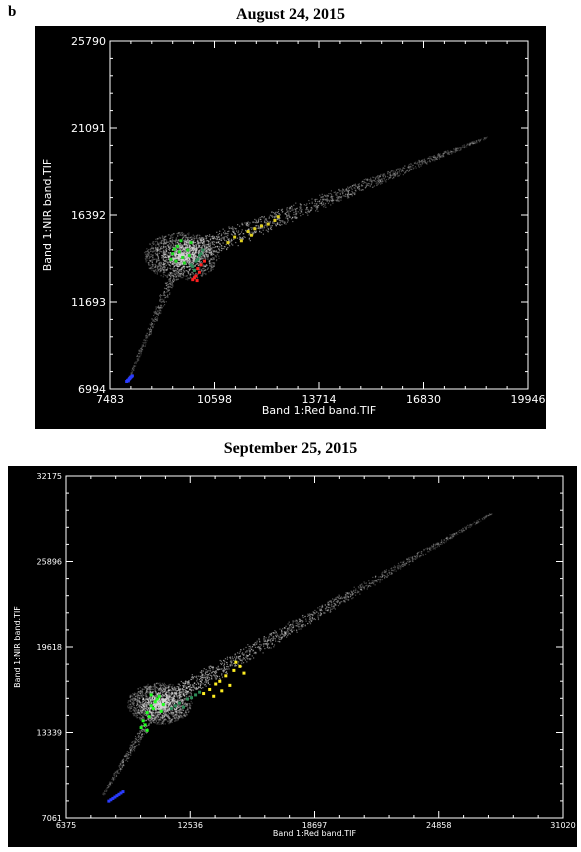 The image size is (581, 852). Describe the element at coordinates (88, 215) in the screenshot. I see `y-tick-label: 16392` at that location.